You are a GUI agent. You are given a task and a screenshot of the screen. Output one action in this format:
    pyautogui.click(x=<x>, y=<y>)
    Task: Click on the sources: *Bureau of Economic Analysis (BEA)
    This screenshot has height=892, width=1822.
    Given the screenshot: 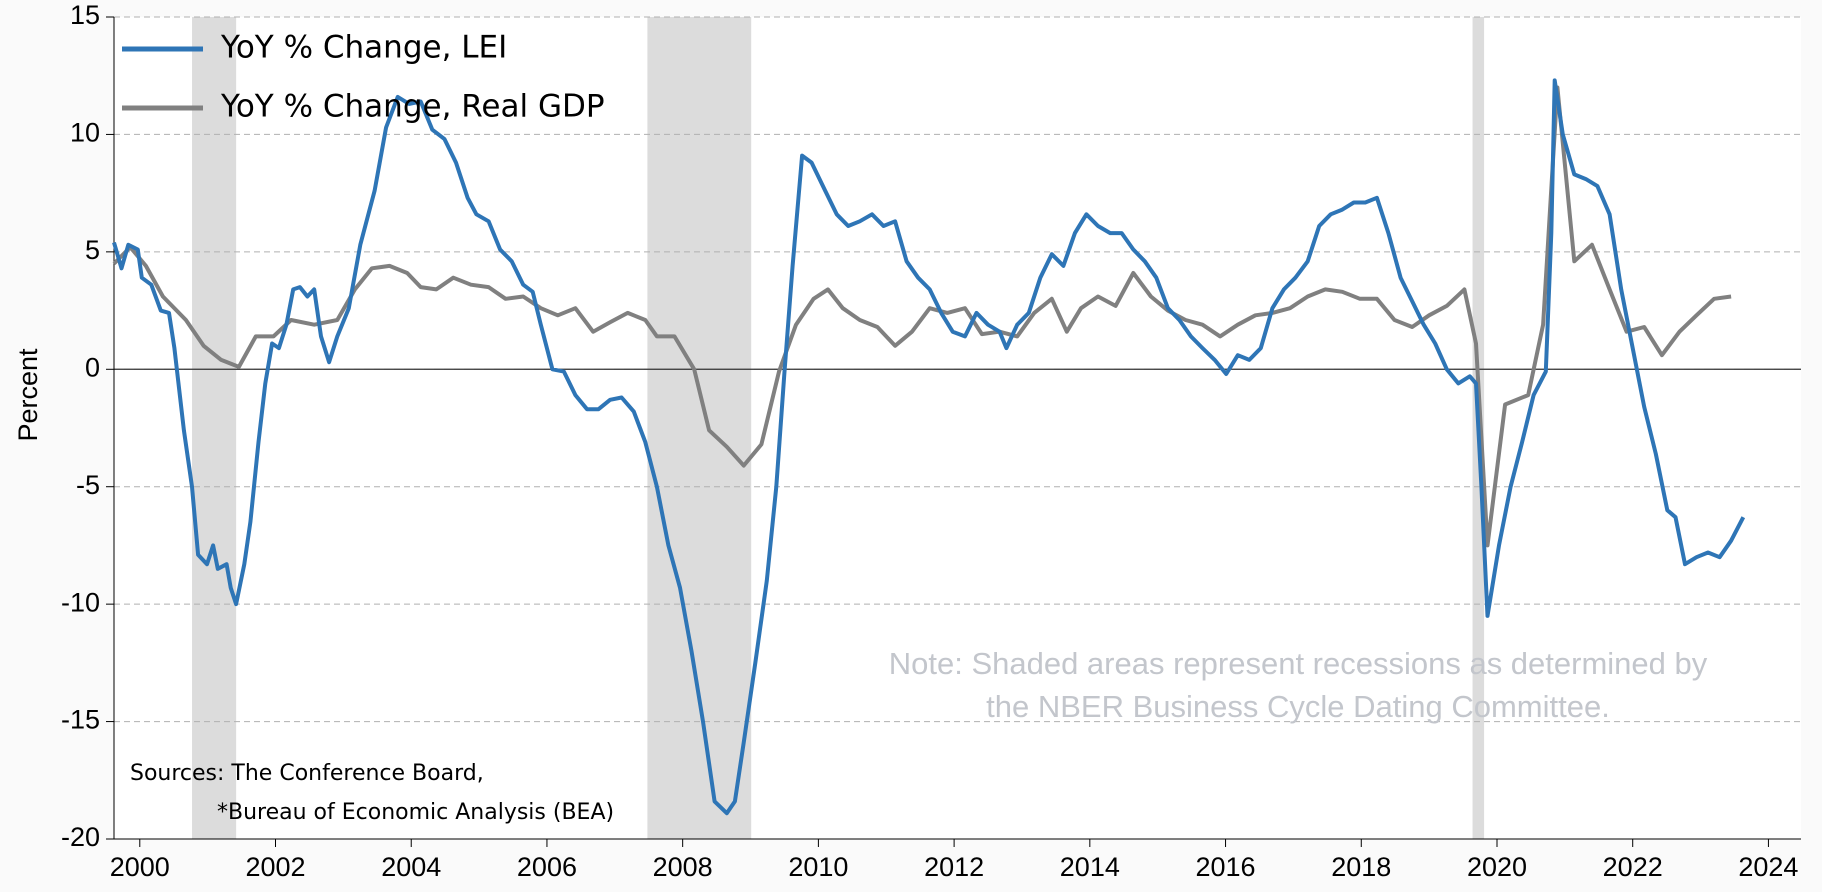 What is the action you would take?
    pyautogui.click(x=415, y=812)
    